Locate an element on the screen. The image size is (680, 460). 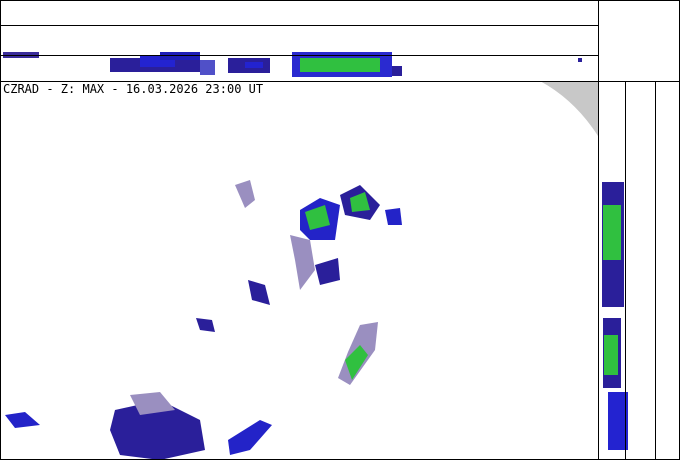
top-profile is located at coordinates (292, 64).